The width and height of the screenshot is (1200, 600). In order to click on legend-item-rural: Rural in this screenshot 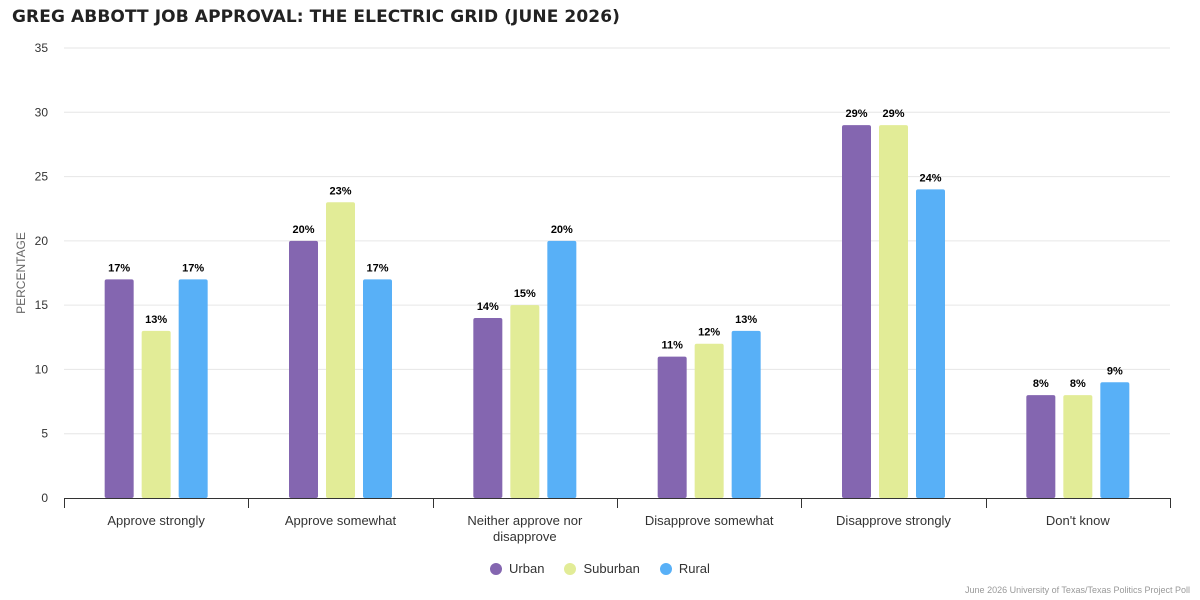, I will do `click(684, 568)`.